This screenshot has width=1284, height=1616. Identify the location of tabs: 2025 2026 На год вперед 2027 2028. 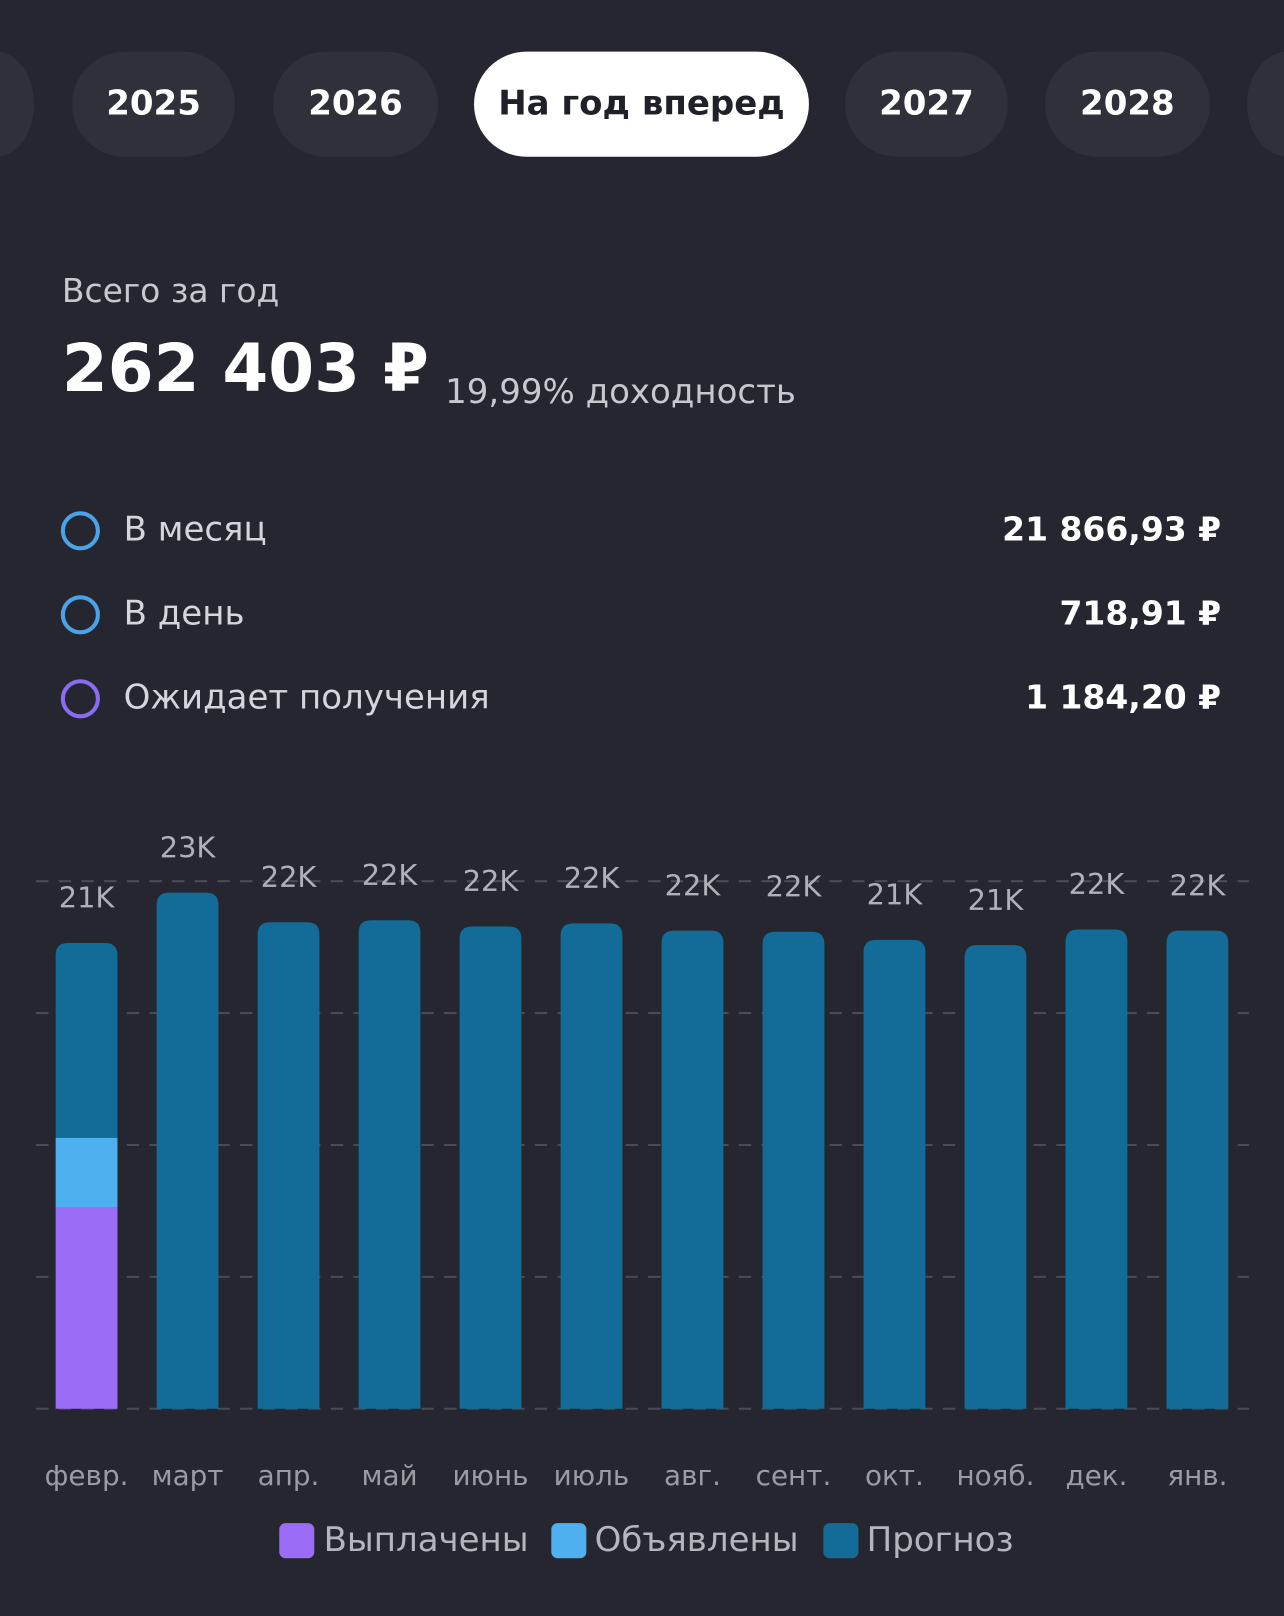
(641, 104).